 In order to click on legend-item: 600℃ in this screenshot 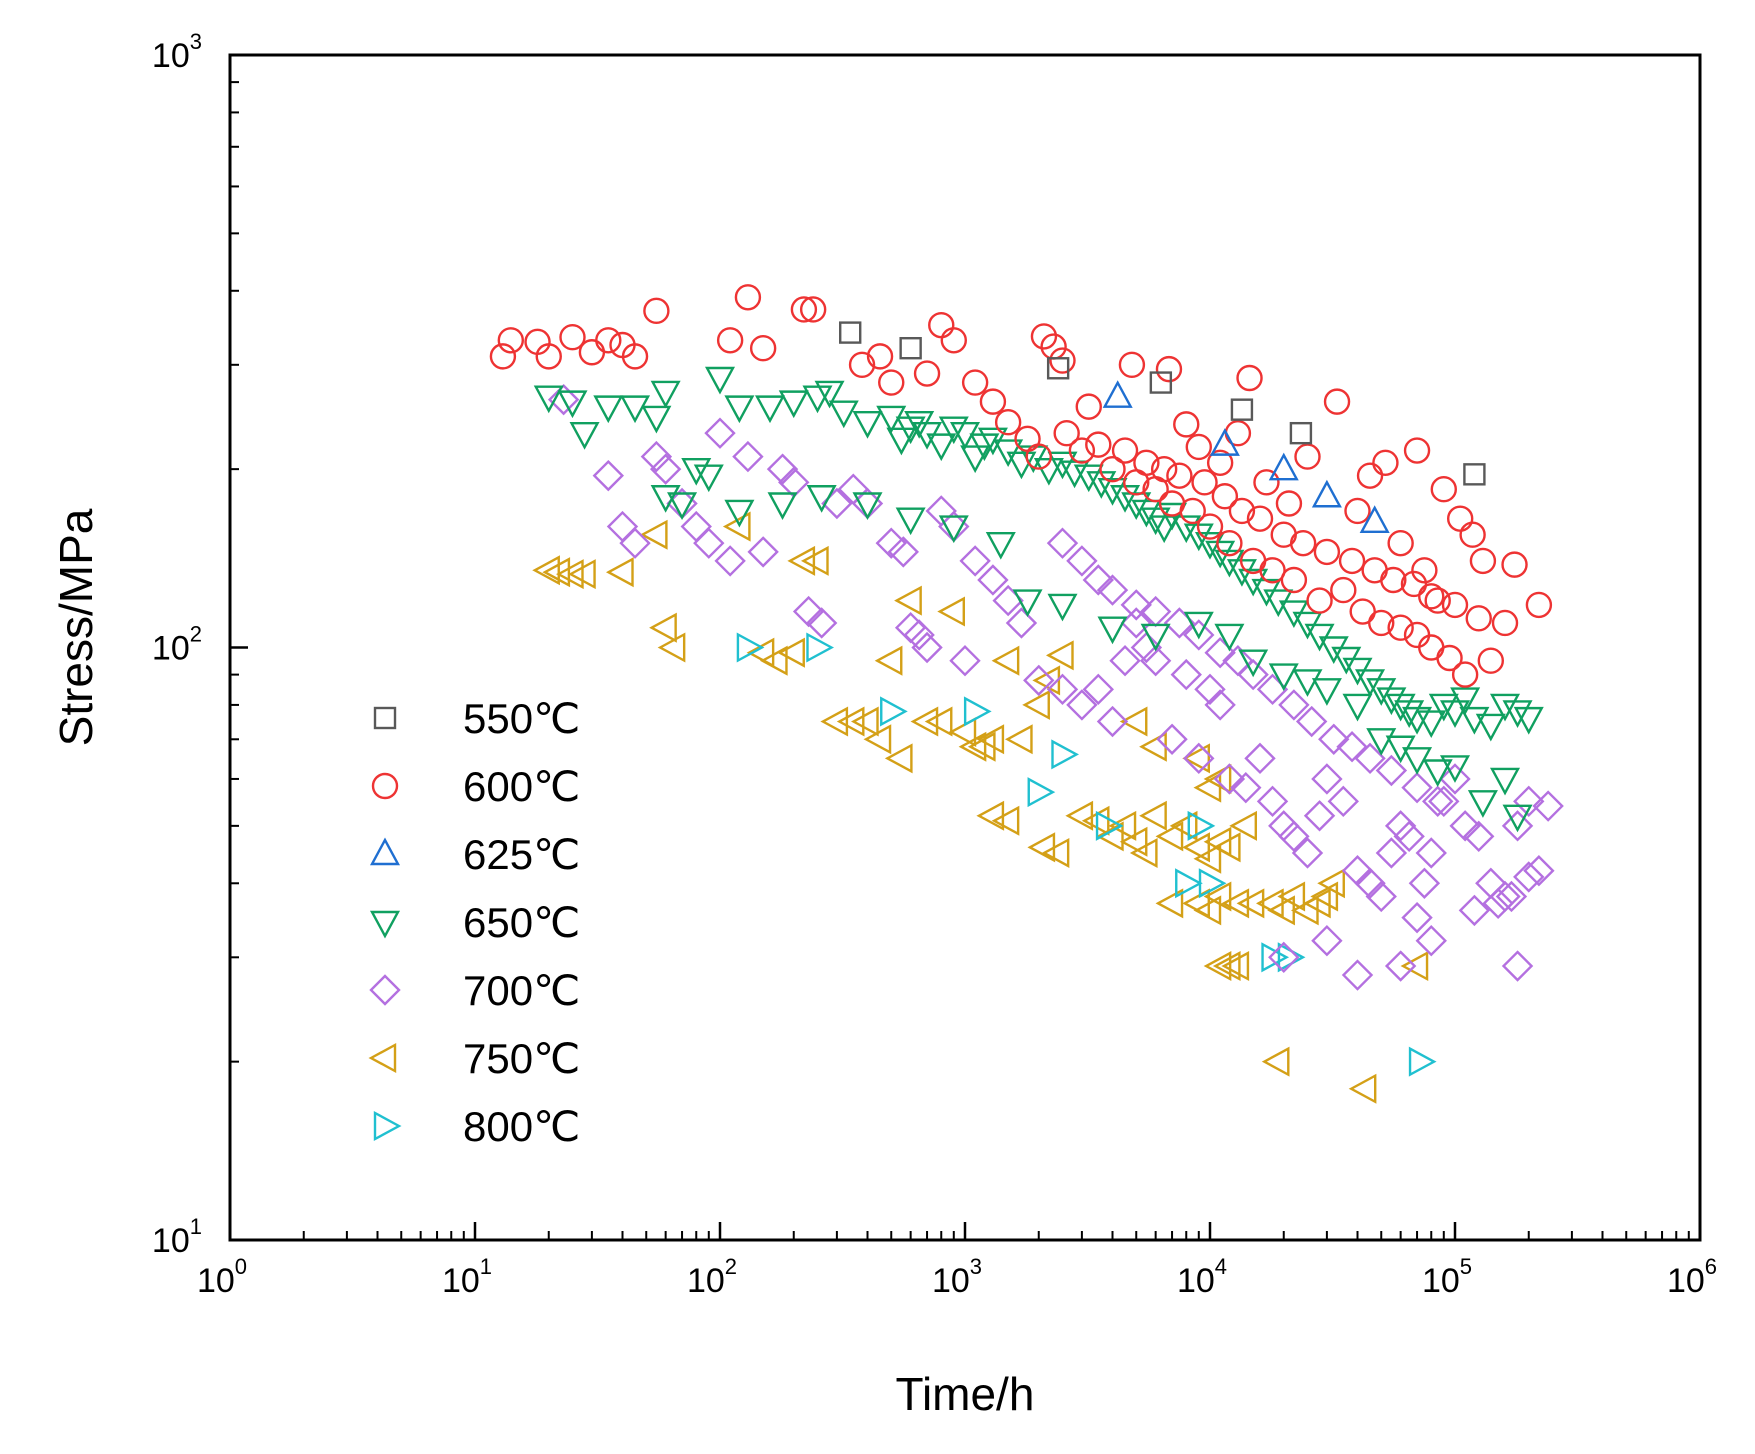, I will do `click(475, 786)`.